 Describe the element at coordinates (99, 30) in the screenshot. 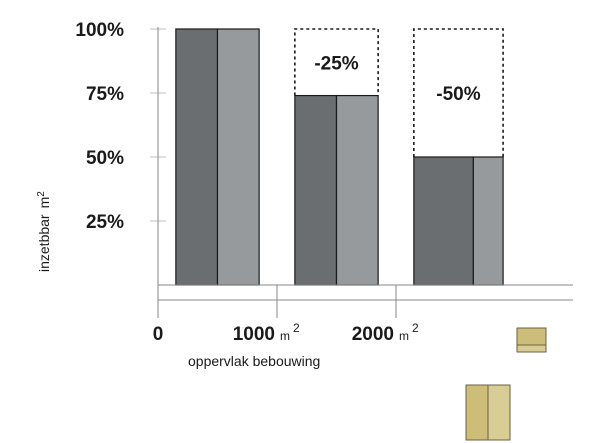

I see `y-tick-label: 100%` at that location.